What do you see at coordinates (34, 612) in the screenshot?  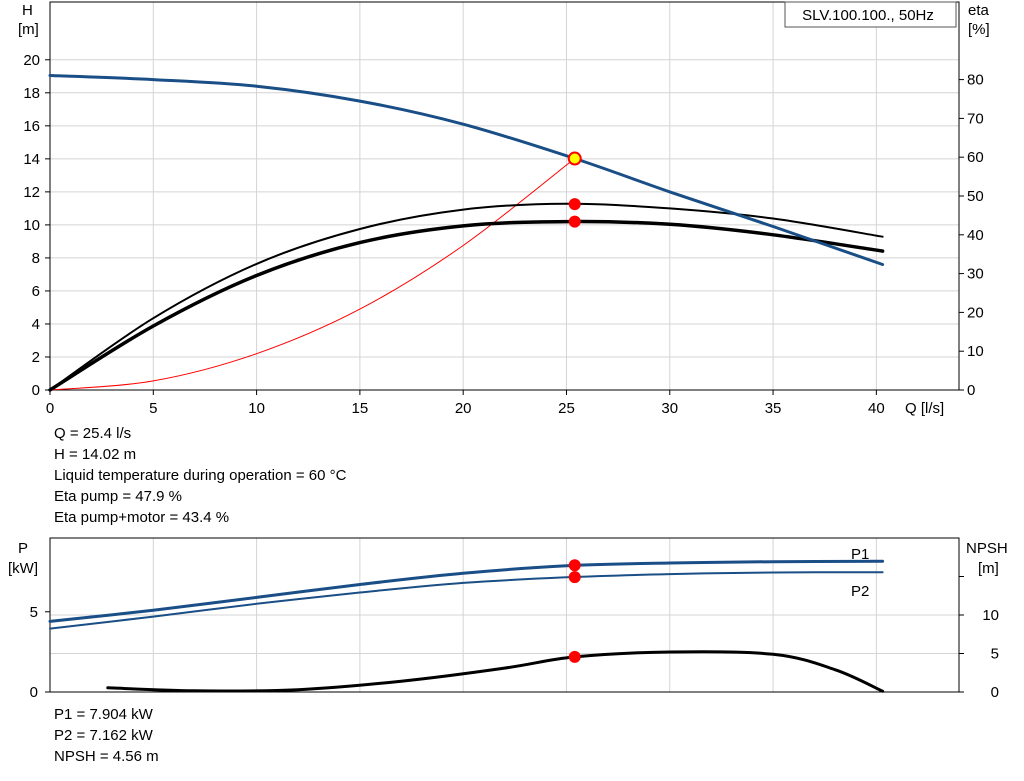 I see `y-tick-label-left: 5` at bounding box center [34, 612].